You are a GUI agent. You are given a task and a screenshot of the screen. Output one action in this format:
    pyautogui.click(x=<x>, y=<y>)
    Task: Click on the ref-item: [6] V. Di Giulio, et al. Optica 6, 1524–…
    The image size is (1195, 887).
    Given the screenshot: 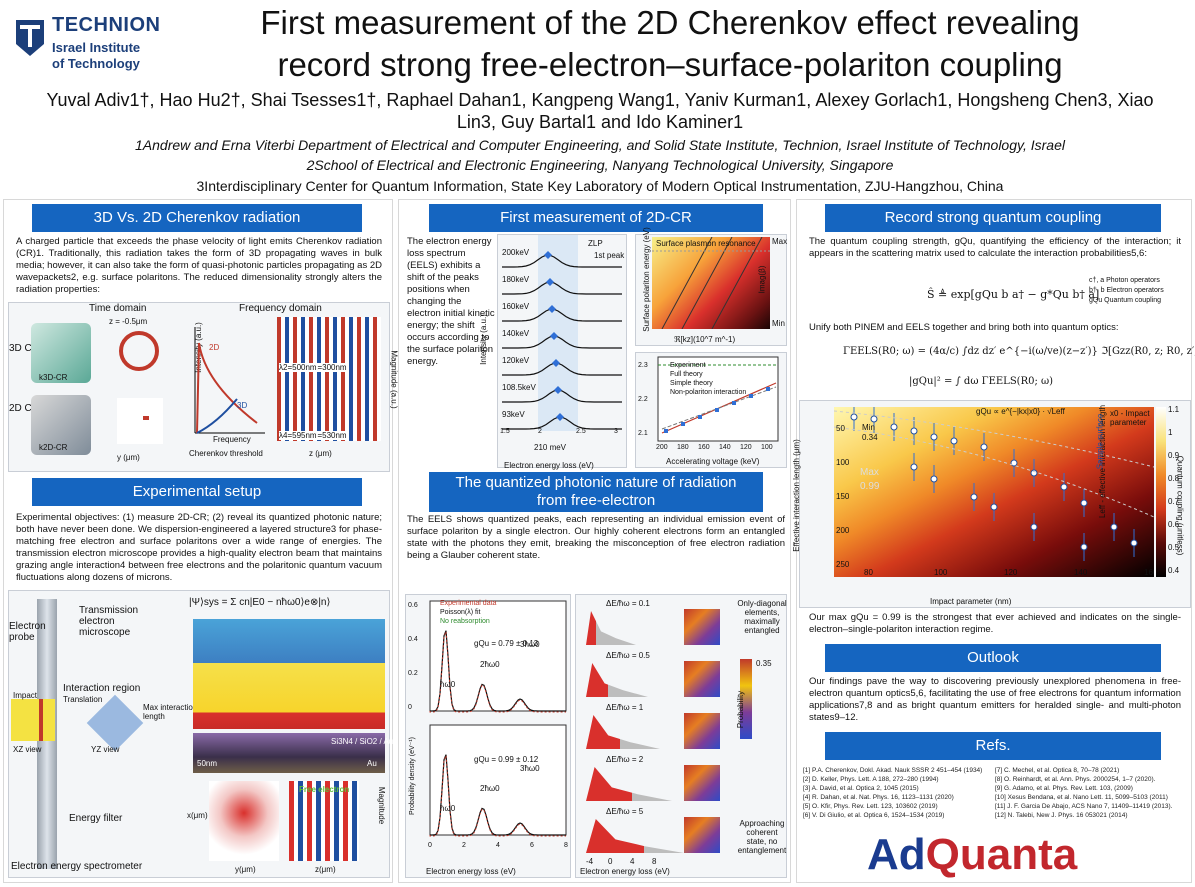 What is the action you would take?
    pyautogui.click(x=874, y=815)
    